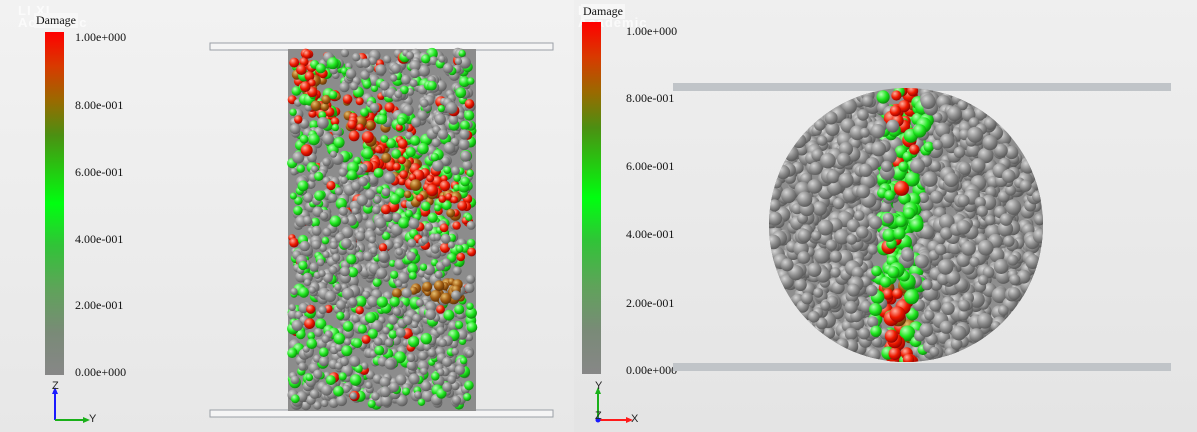 The height and width of the screenshot is (432, 1197). Describe the element at coordinates (635, 419) in the screenshot. I see `axis-label-x: X` at that location.